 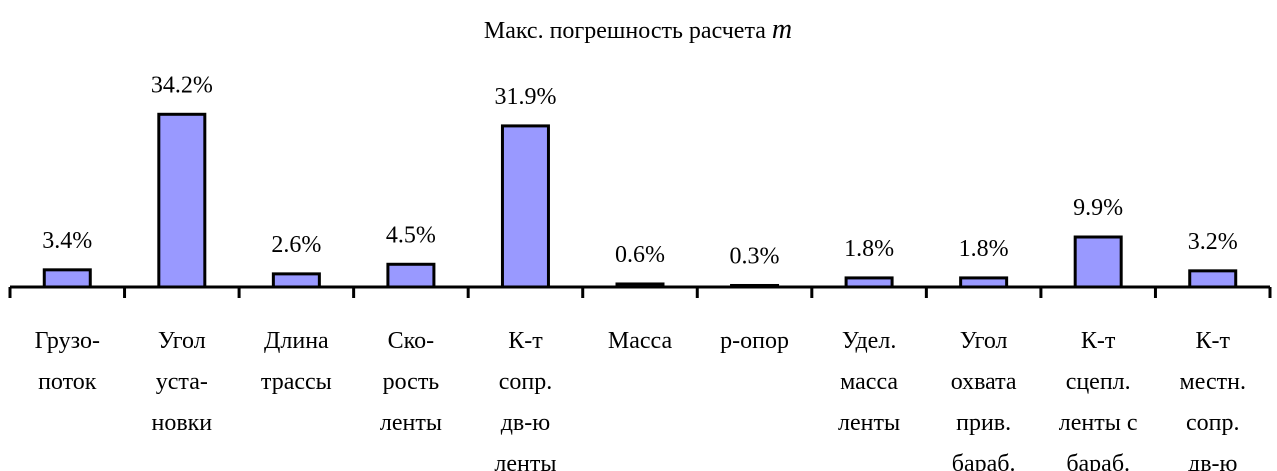 What do you see at coordinates (296, 245) in the screenshot?
I see `data-label: 2.6%` at bounding box center [296, 245].